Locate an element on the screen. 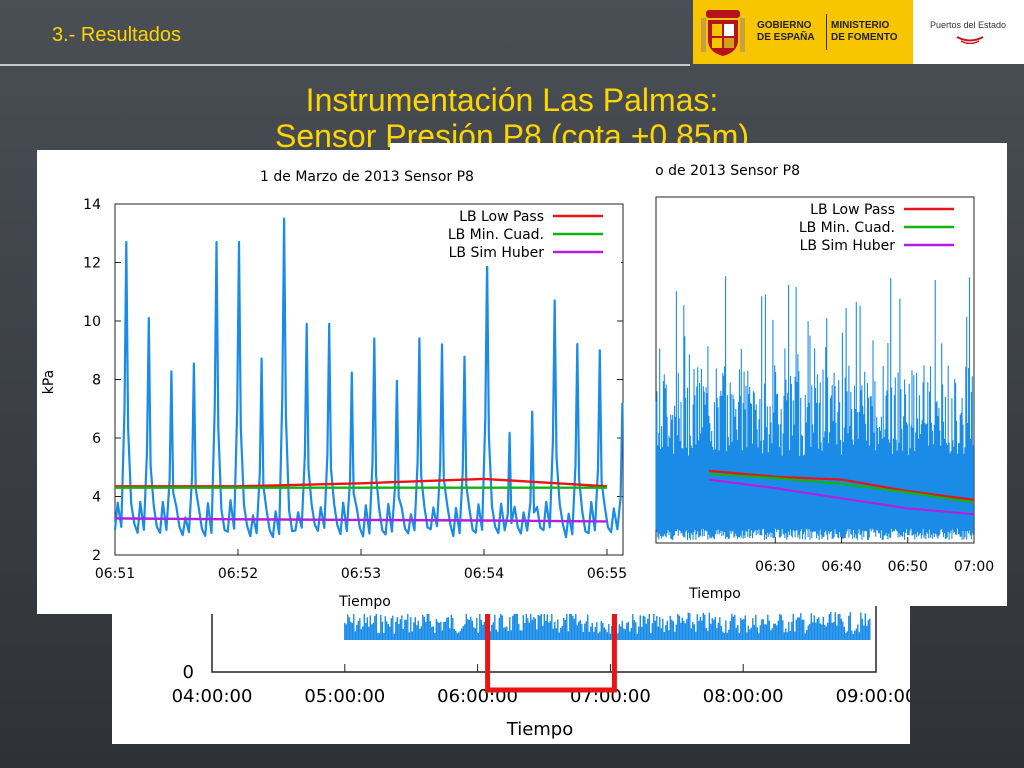  middle-x-ticks: 06:30 06:40 06:50 07:00 is located at coordinates (874, 556).